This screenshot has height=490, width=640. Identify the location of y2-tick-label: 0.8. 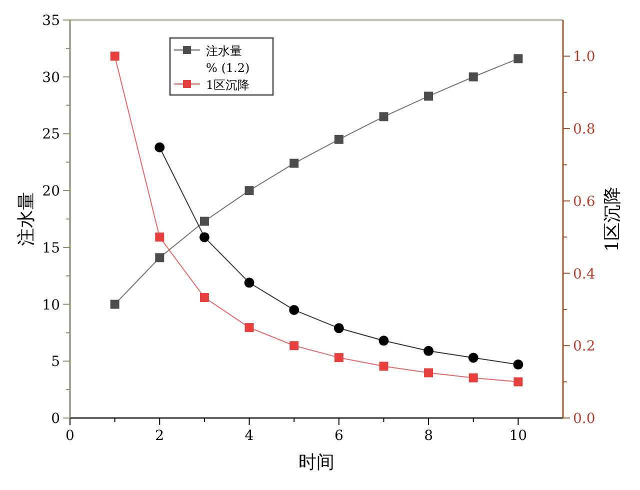
(584, 130).